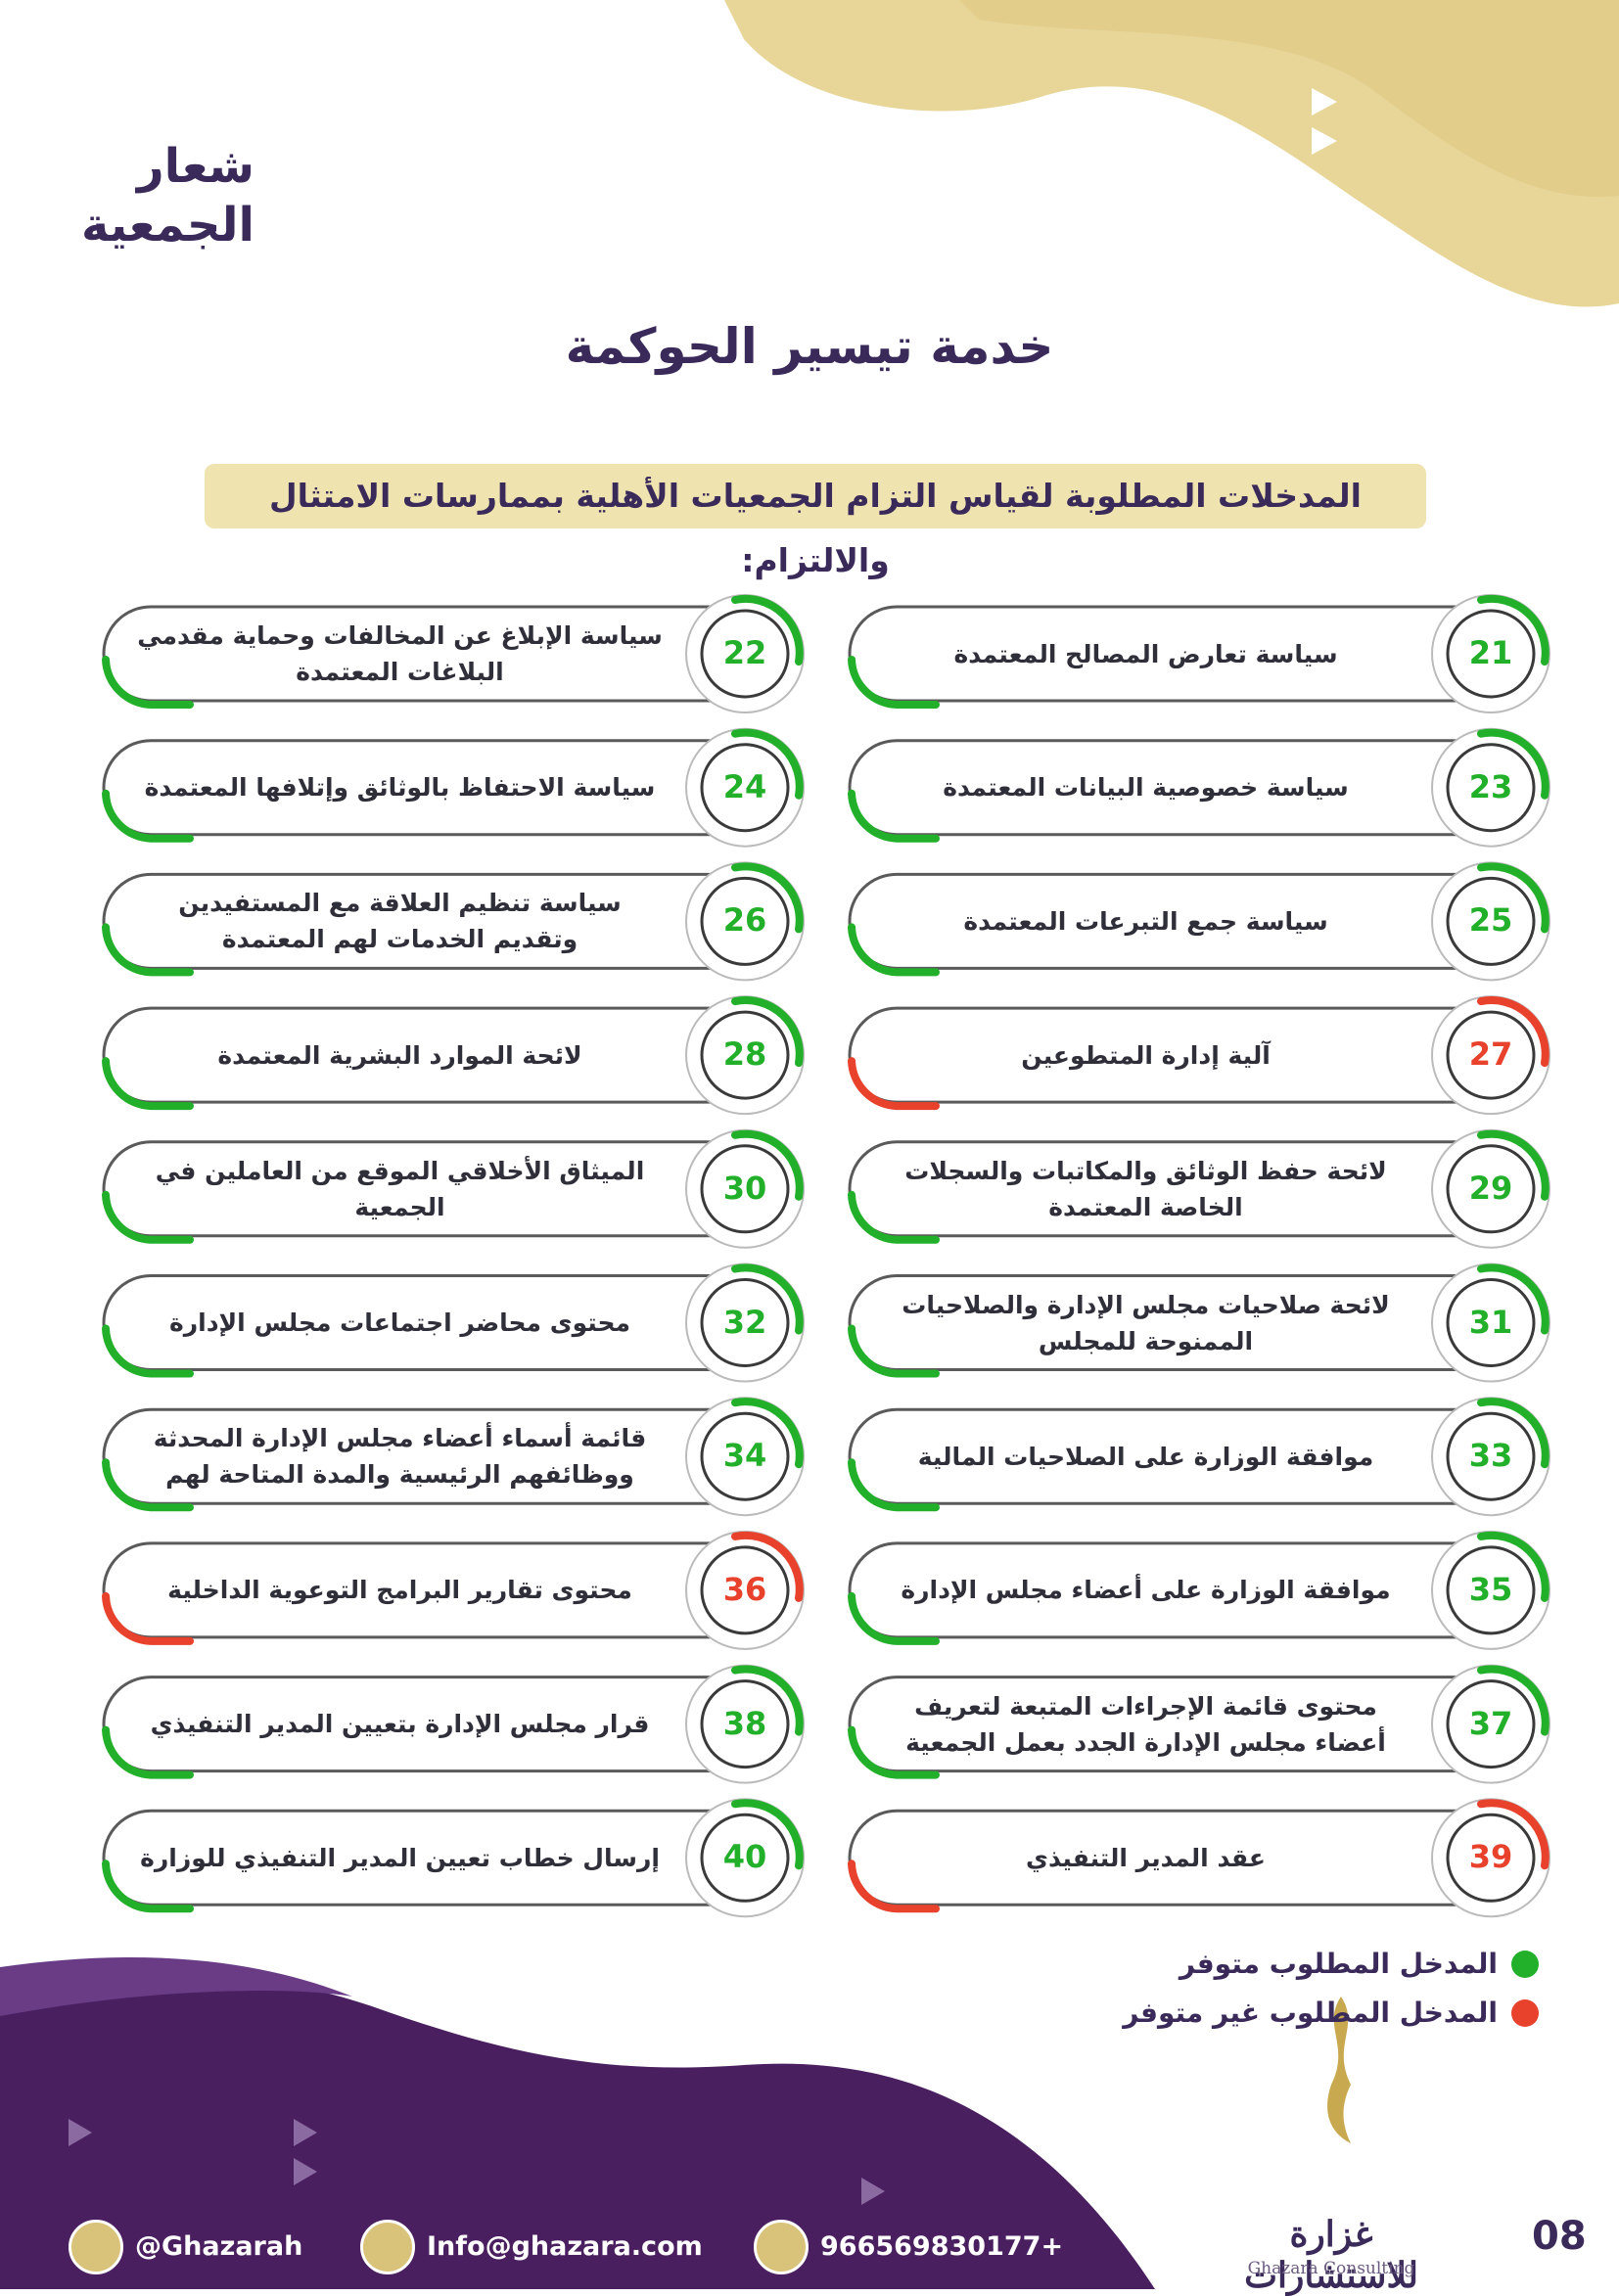  What do you see at coordinates (1490, 1054) in the screenshot?
I see `item-number: 27` at bounding box center [1490, 1054].